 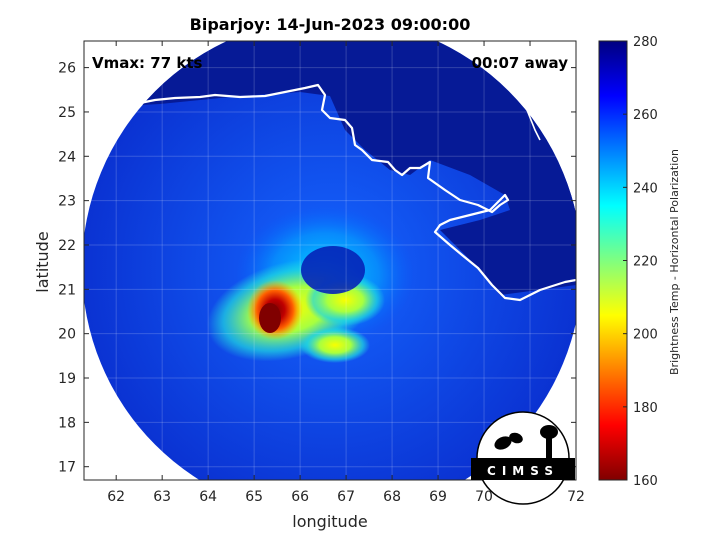 What do you see at coordinates (147, 63) in the screenshot?
I see `vmax-label: Vmax: 77 kts` at bounding box center [147, 63].